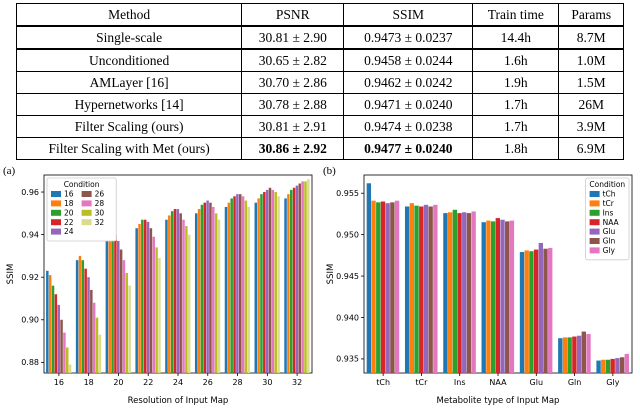 This screenshot has width=640, height=411. I want to click on method-cell: AMLayer [16], so click(129, 82).